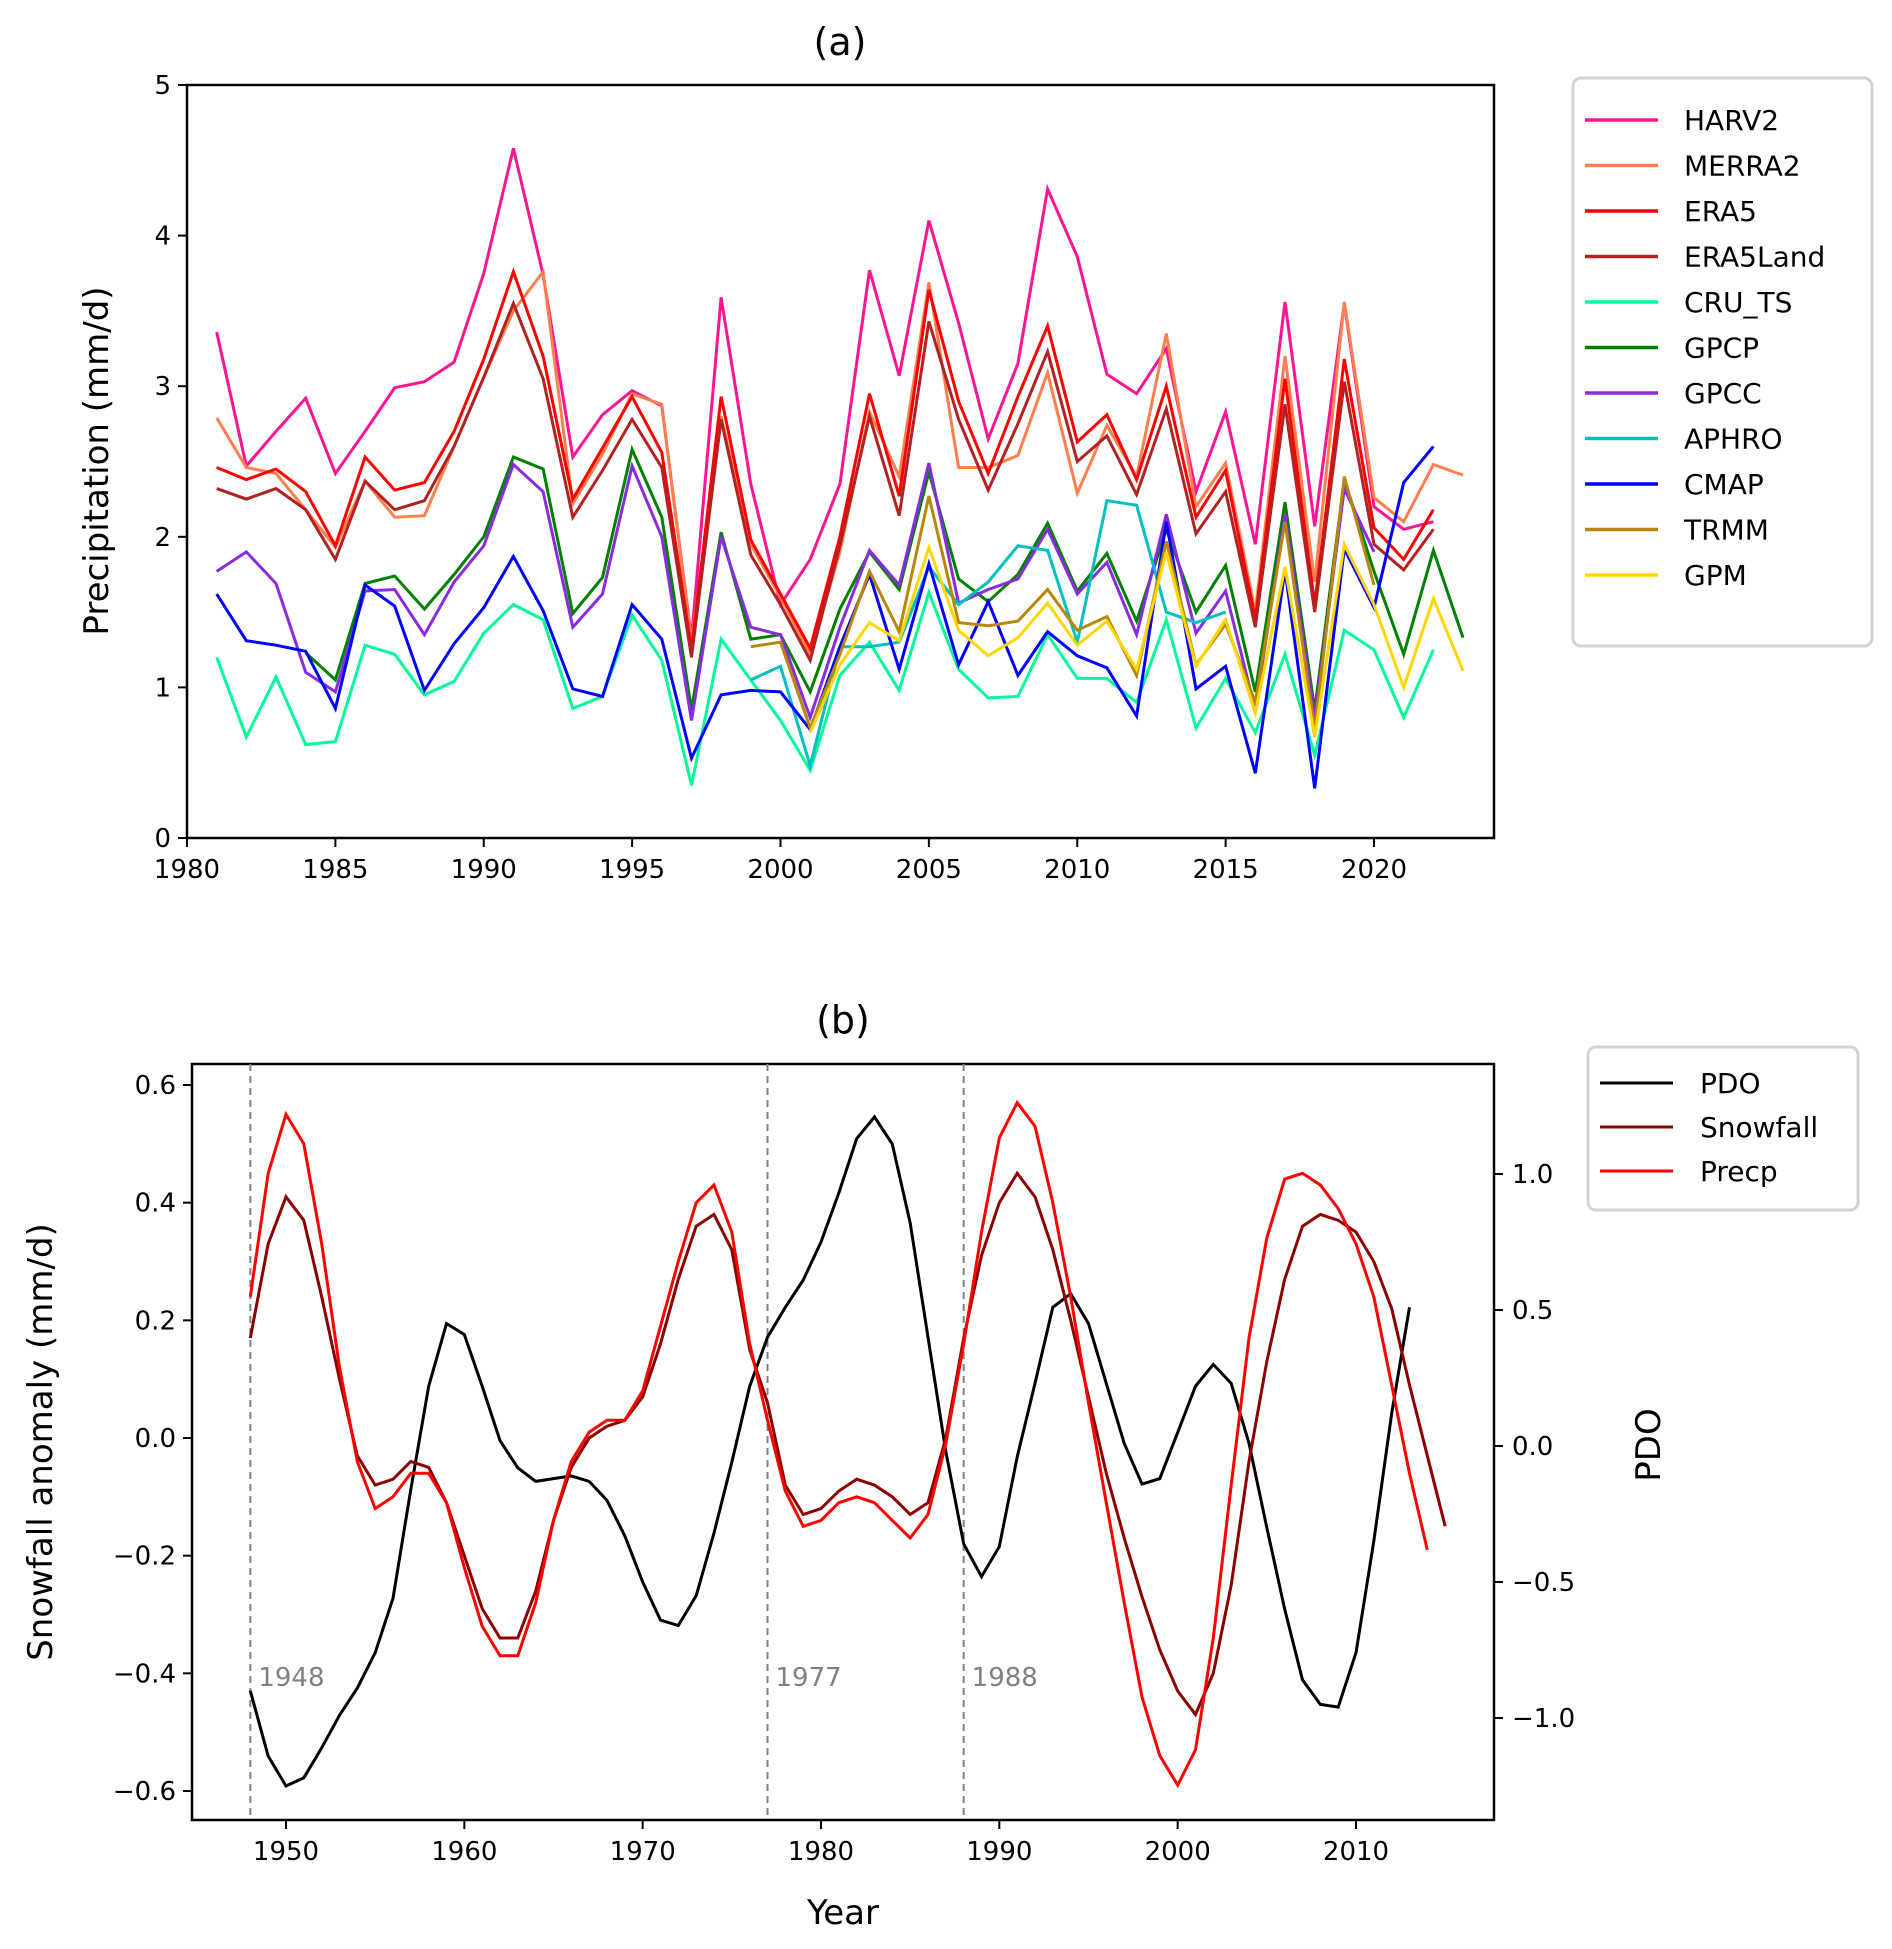  I want to click on y-tick-label: 4, so click(162, 237).